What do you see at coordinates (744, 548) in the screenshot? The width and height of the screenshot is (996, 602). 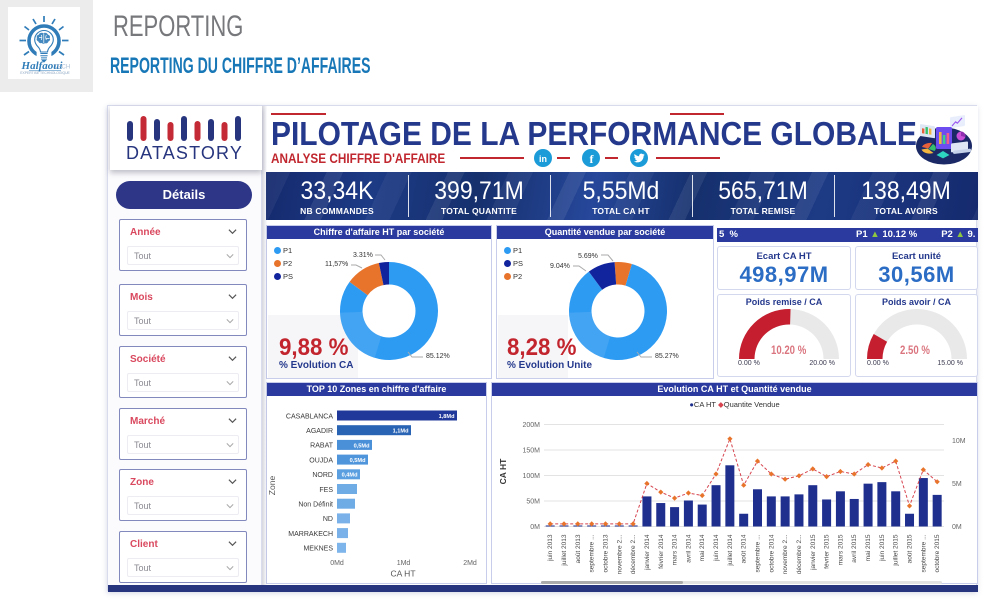 I see `svg-text: août 2014` at bounding box center [744, 548].